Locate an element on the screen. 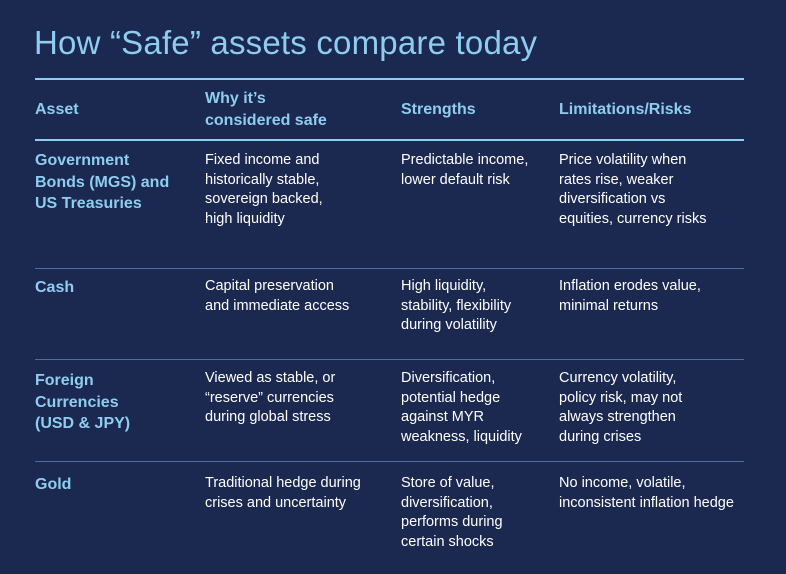  header-asset: Asset is located at coordinates (57, 109).